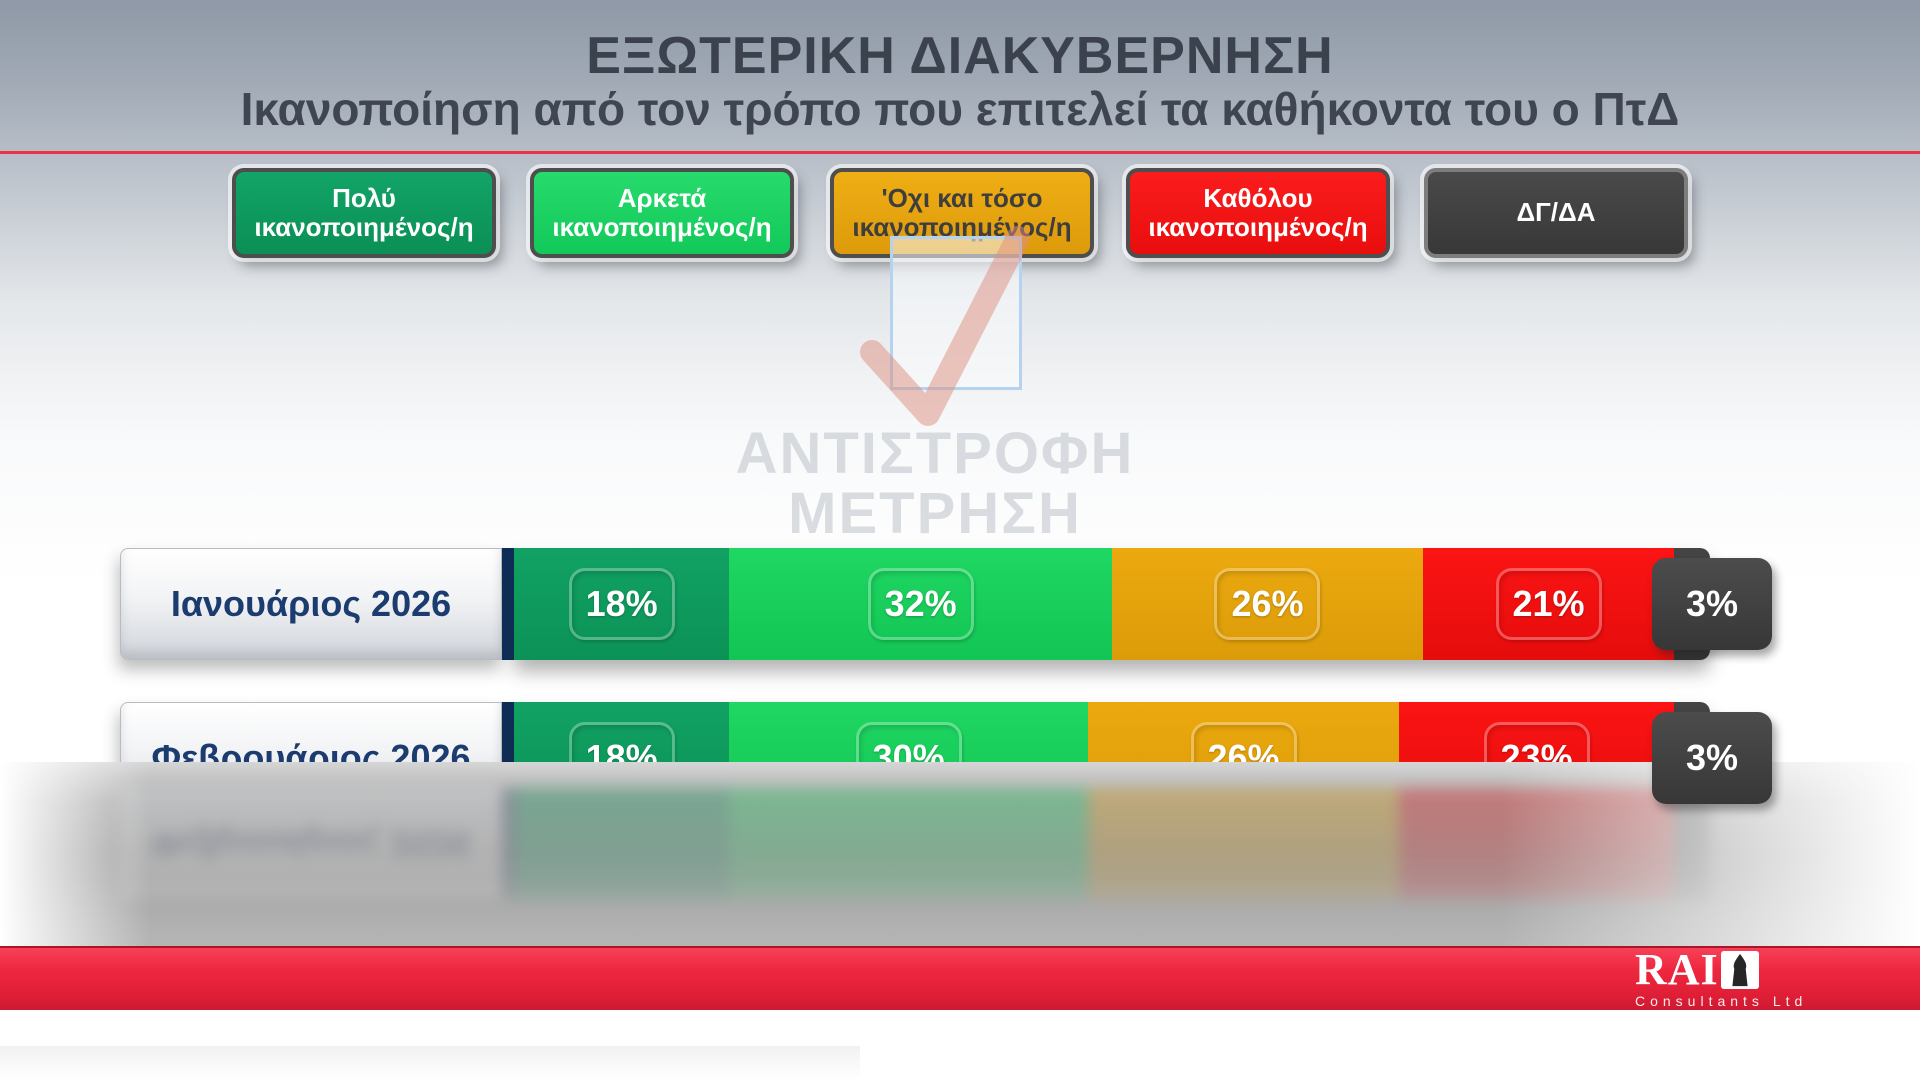 The image size is (1920, 1080). I want to click on value-label: 18%, so click(621, 604).